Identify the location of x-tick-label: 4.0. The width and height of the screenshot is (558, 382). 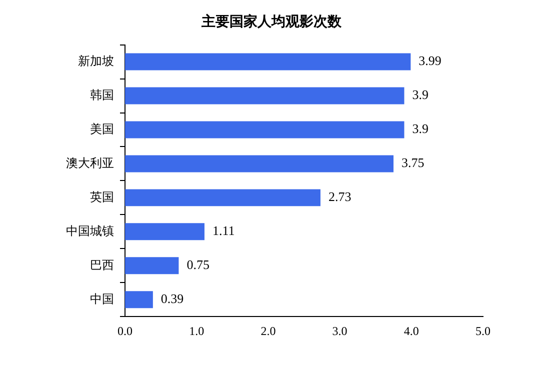
(411, 331).